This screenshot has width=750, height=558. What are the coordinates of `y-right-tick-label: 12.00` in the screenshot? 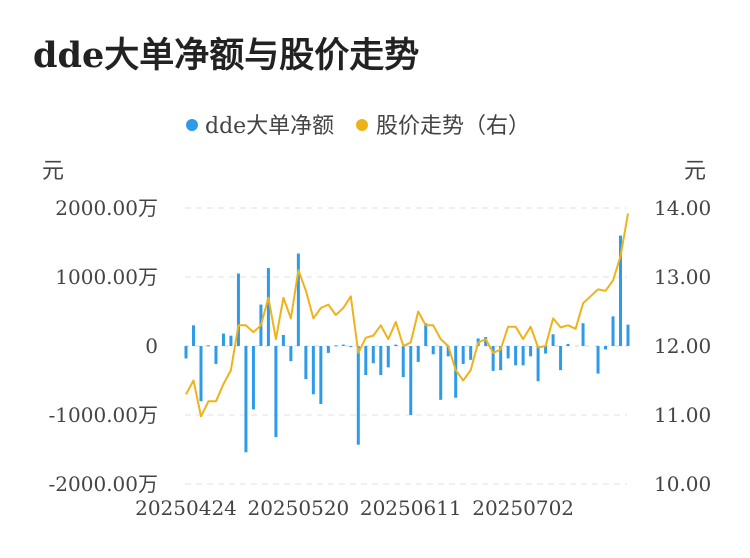 It's located at (682, 346).